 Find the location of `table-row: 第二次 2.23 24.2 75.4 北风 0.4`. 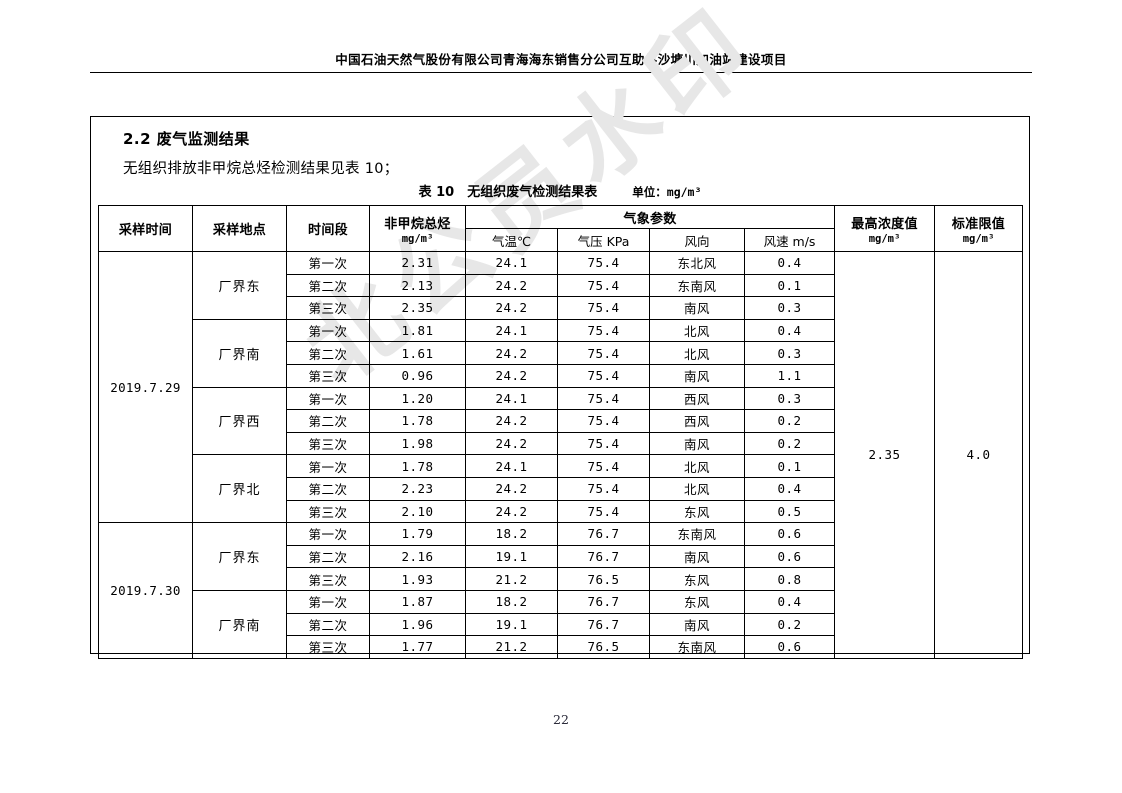

table-row: 第二次 2.23 24.2 75.4 北风 0.4 is located at coordinates (561, 488).